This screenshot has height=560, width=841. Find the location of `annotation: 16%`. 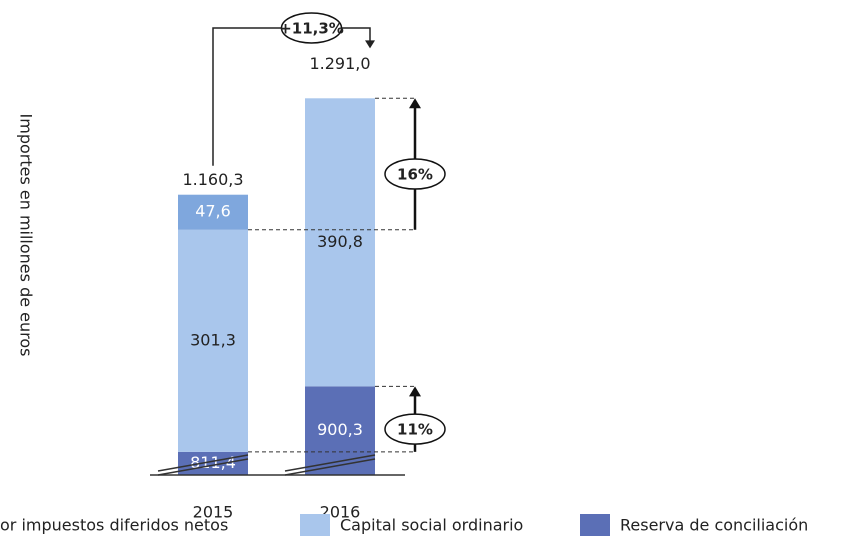

annotation: 16% is located at coordinates (415, 175).